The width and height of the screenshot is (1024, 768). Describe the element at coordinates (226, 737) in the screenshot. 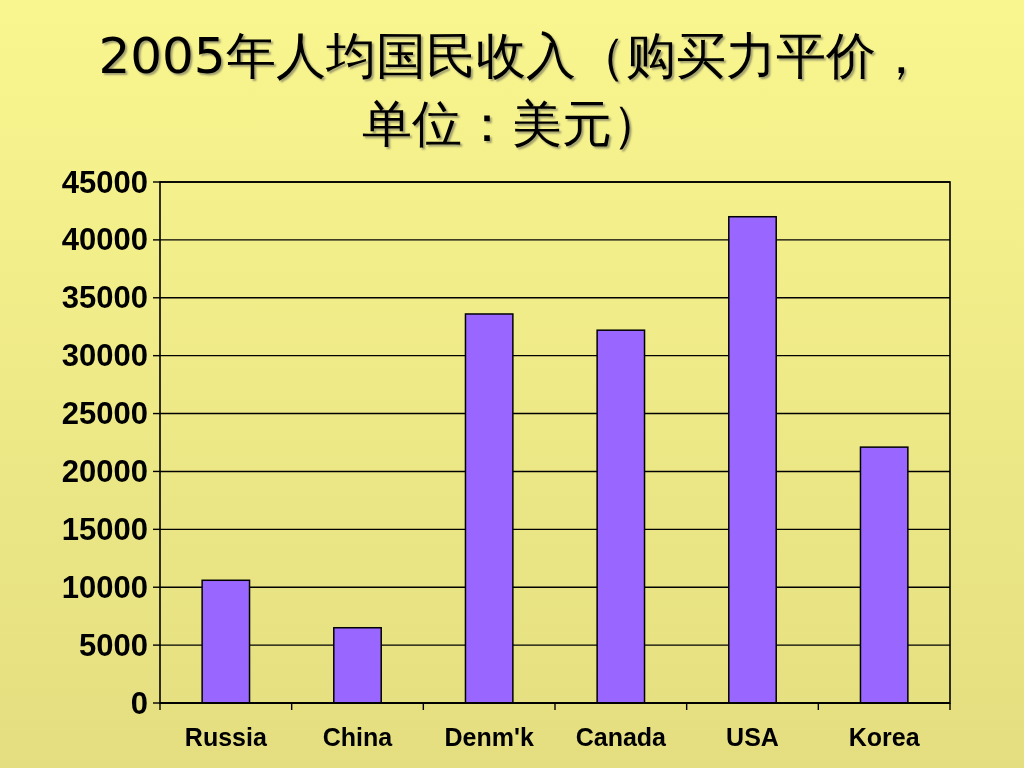

I see `x-tick-label: Russia` at that location.